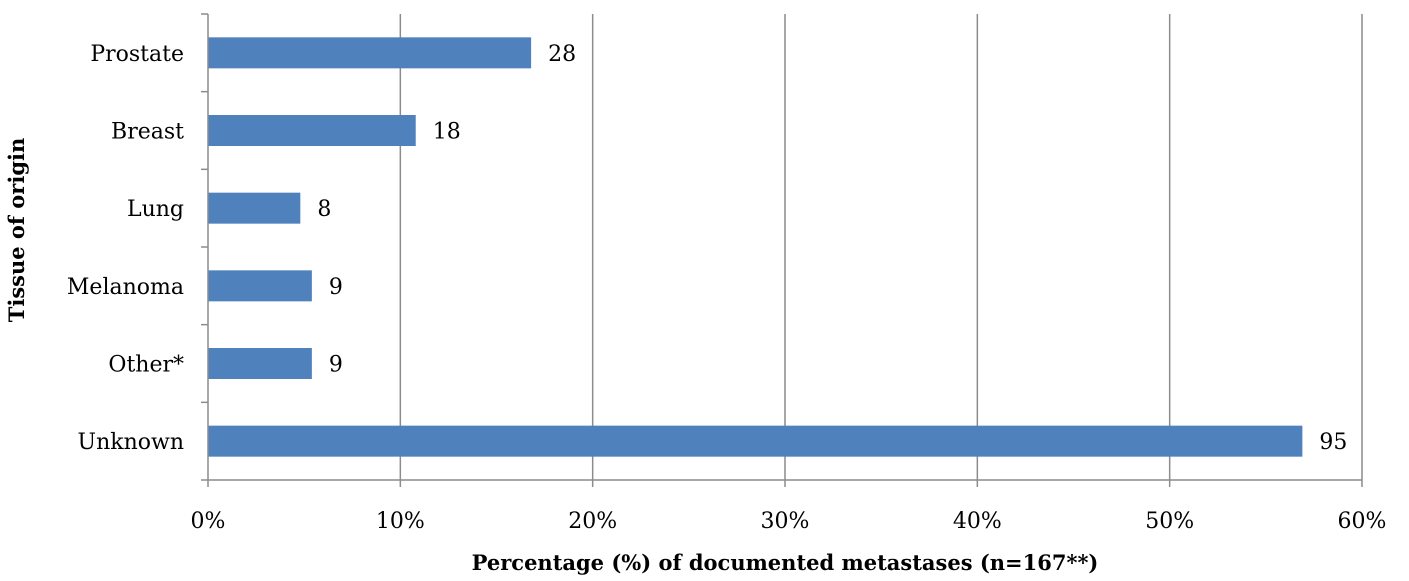 The width and height of the screenshot is (1409, 581). Describe the element at coordinates (146, 365) in the screenshot. I see `category-label: Other*` at that location.